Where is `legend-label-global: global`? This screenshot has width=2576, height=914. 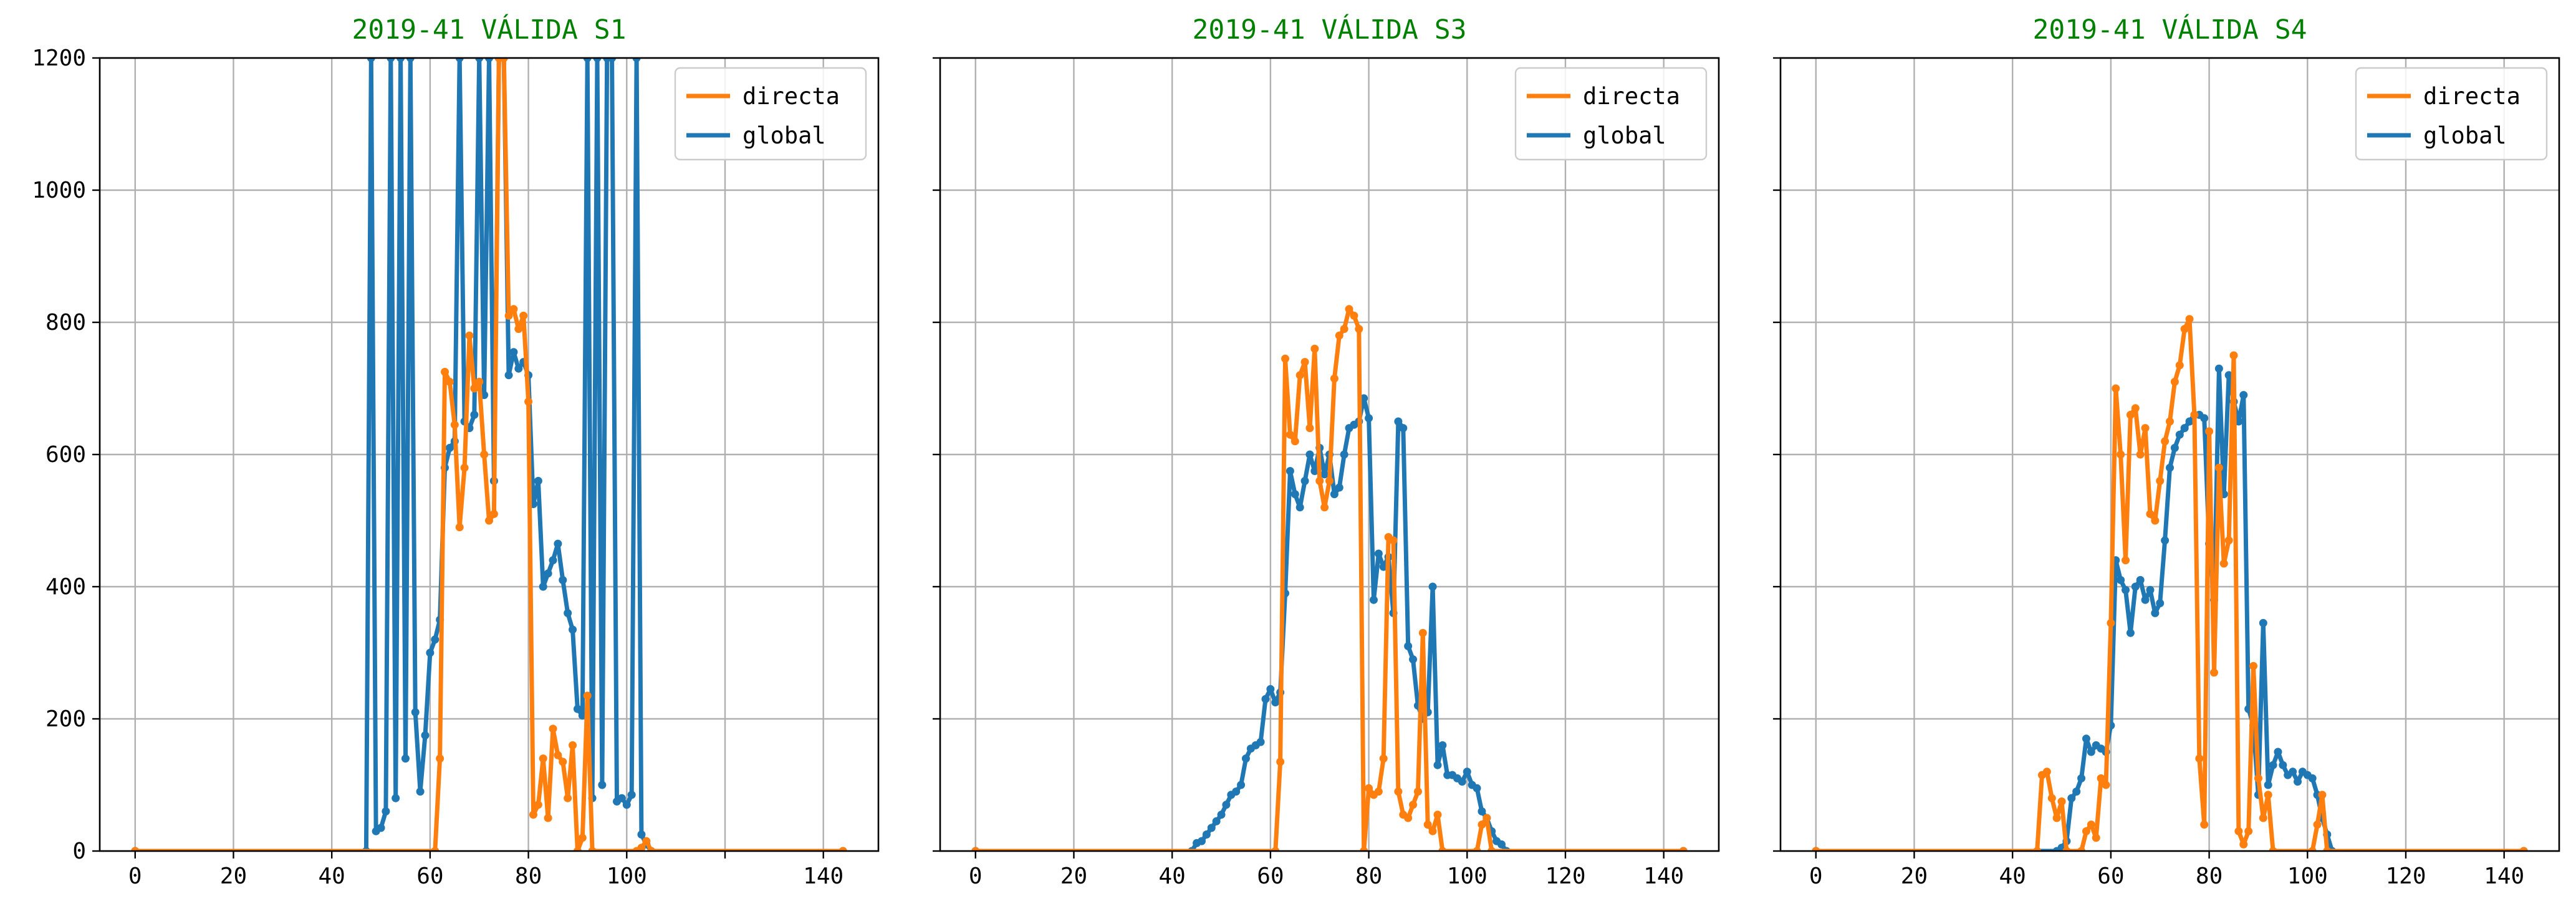 legend-label-global: global is located at coordinates (2465, 135).